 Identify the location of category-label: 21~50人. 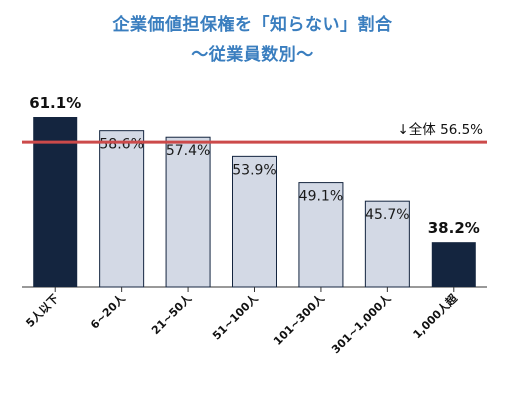
(171, 314).